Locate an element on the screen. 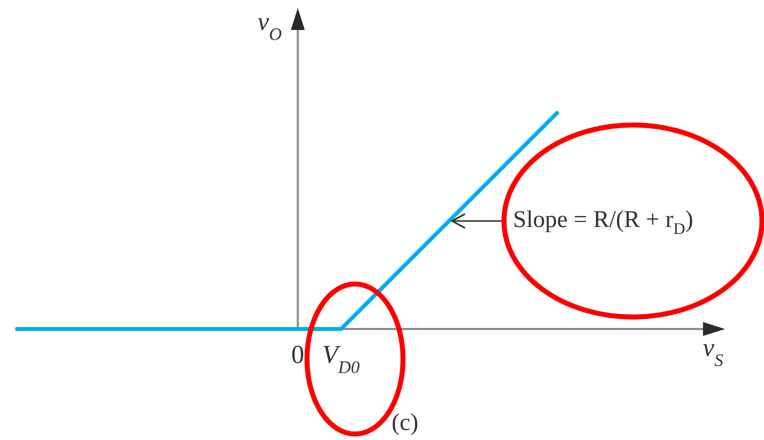 The height and width of the screenshot is (440, 764). text: v$_{S}$ is located at coordinates (713, 351).